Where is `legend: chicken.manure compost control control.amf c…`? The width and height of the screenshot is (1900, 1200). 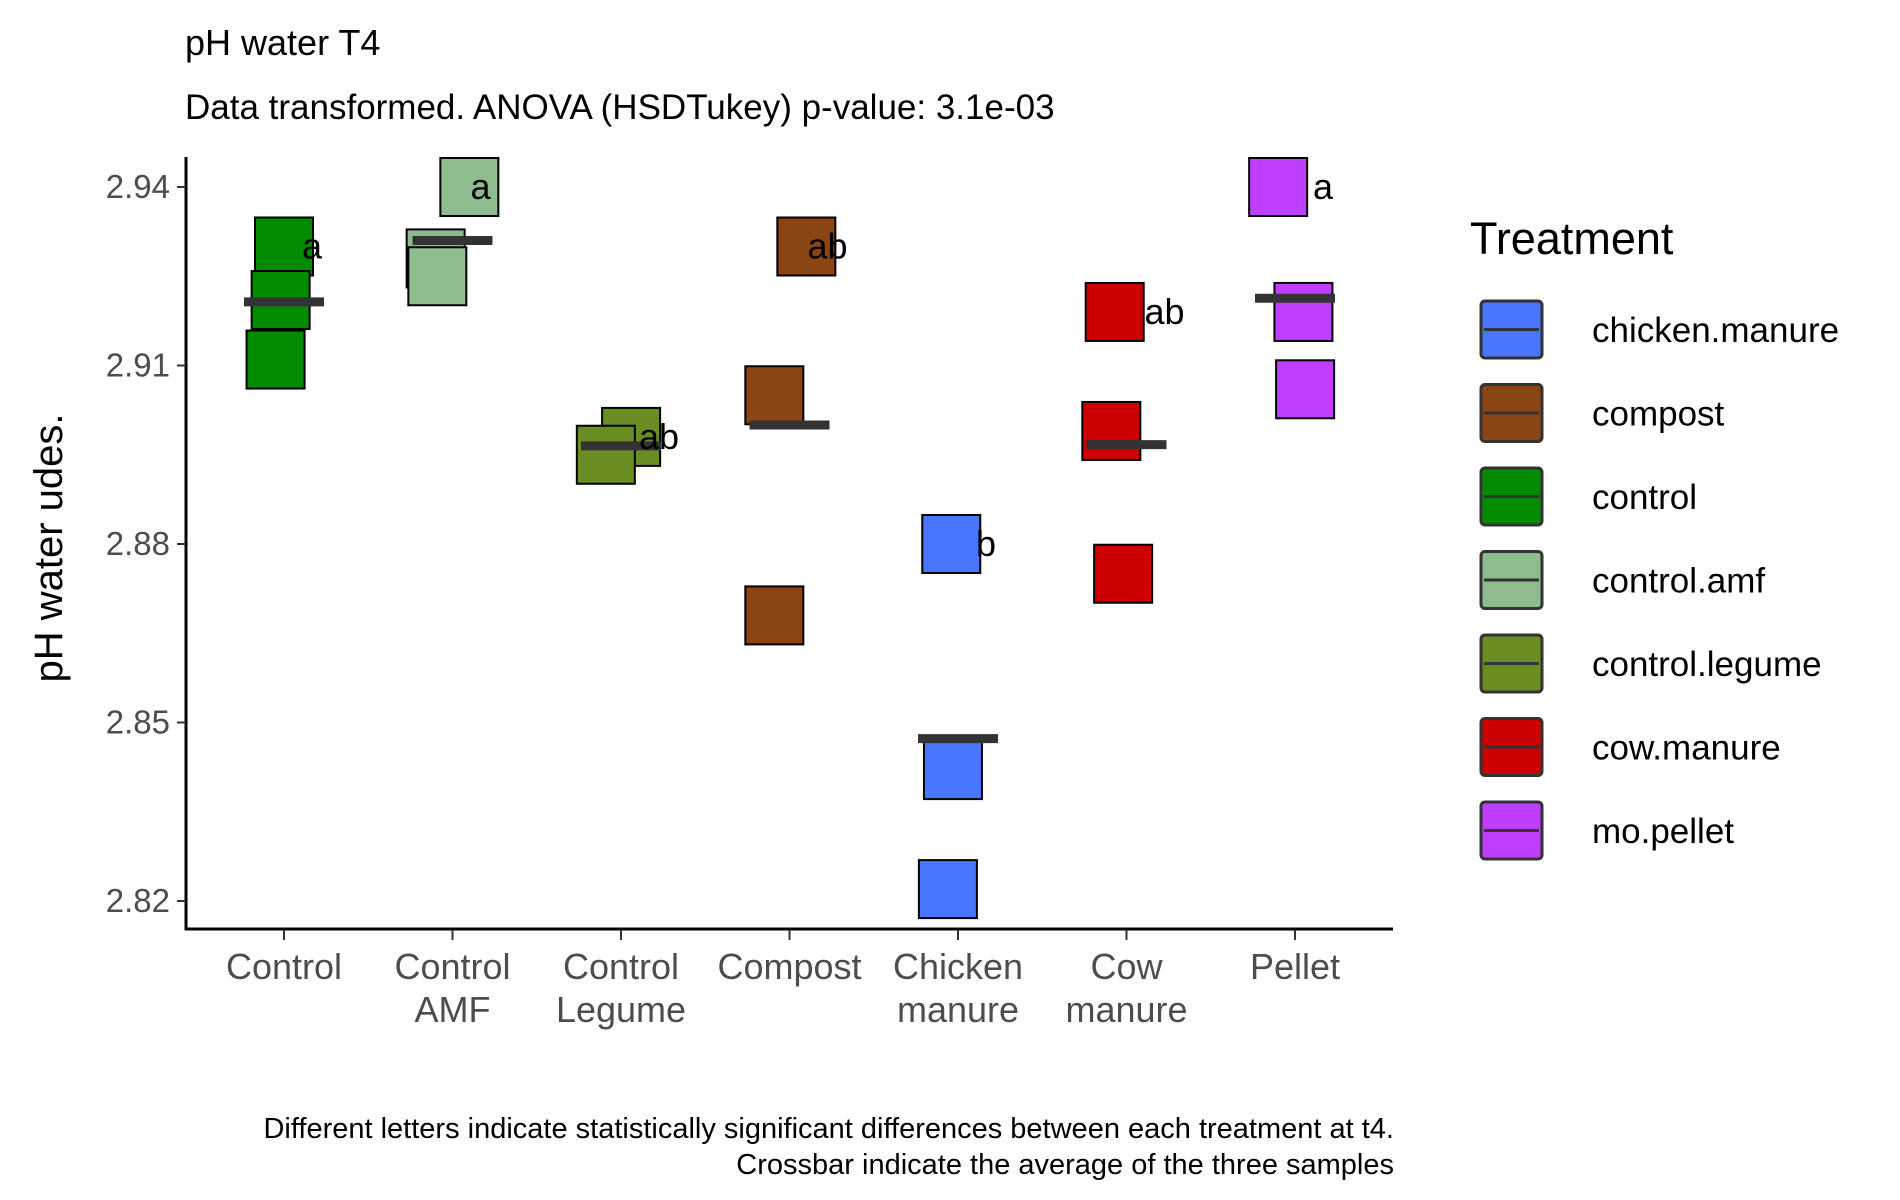
legend: chicken.manure compost control control.amf c… is located at coordinates (1659, 580).